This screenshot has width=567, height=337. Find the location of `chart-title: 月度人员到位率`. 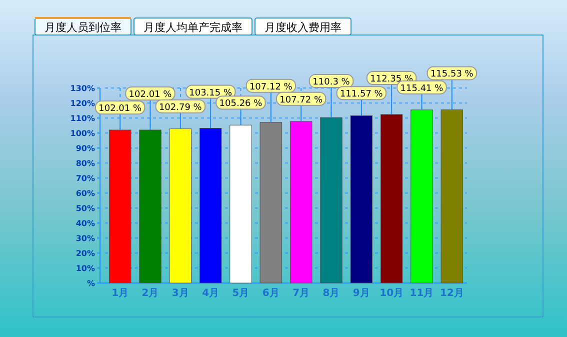

chart-title: 月度人员到位率 is located at coordinates (83, 27).